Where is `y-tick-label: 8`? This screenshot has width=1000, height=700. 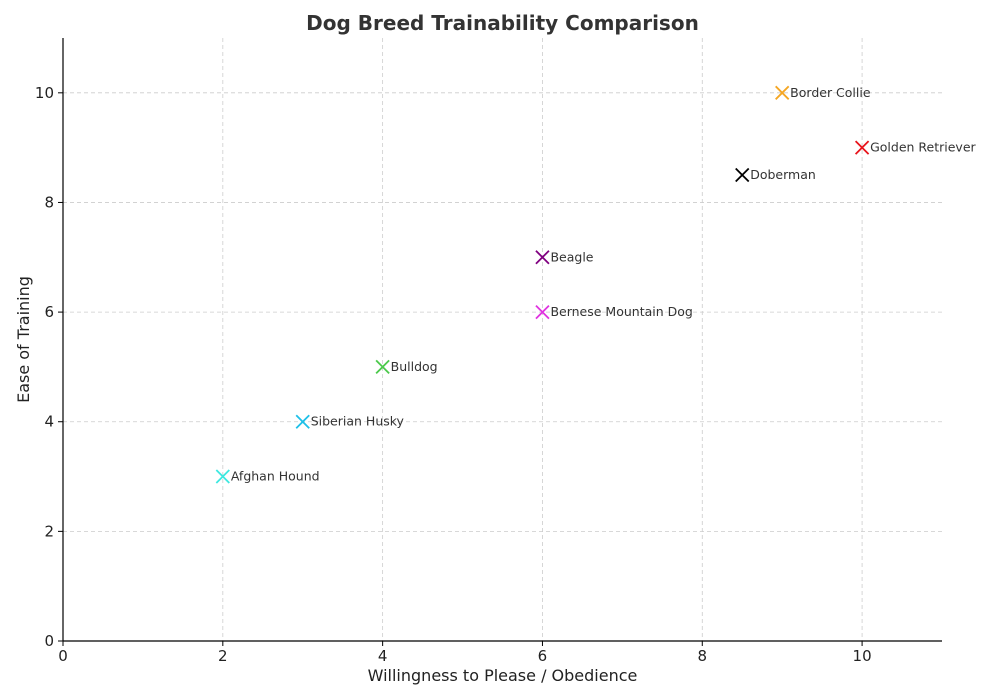 y-tick-label: 8 is located at coordinates (49, 202).